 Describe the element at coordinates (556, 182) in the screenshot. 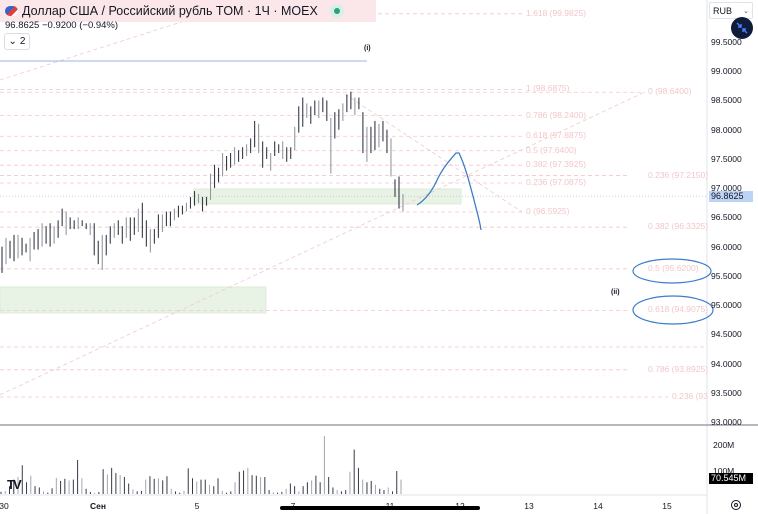

I see `fib-level-label: 0.236 (97.0875)` at that location.